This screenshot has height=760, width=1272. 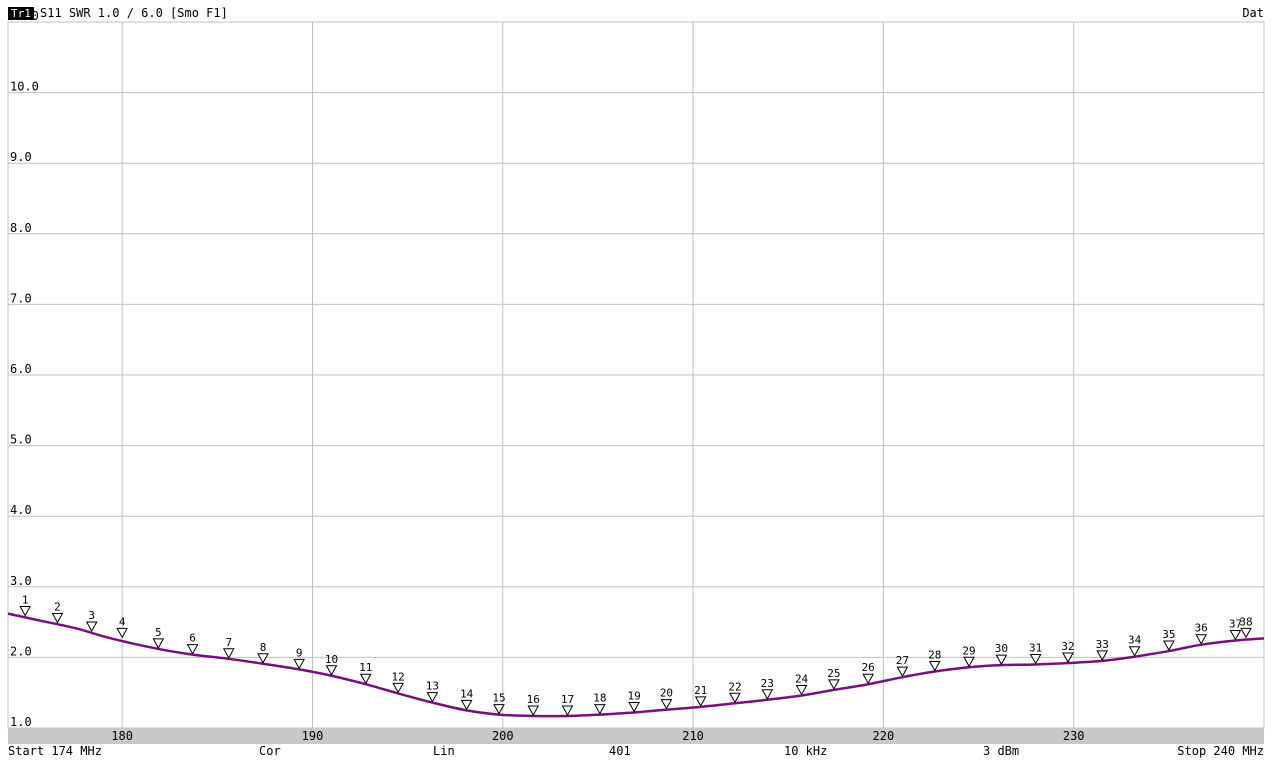 I want to click on marker-3: 3, so click(x=91, y=621).